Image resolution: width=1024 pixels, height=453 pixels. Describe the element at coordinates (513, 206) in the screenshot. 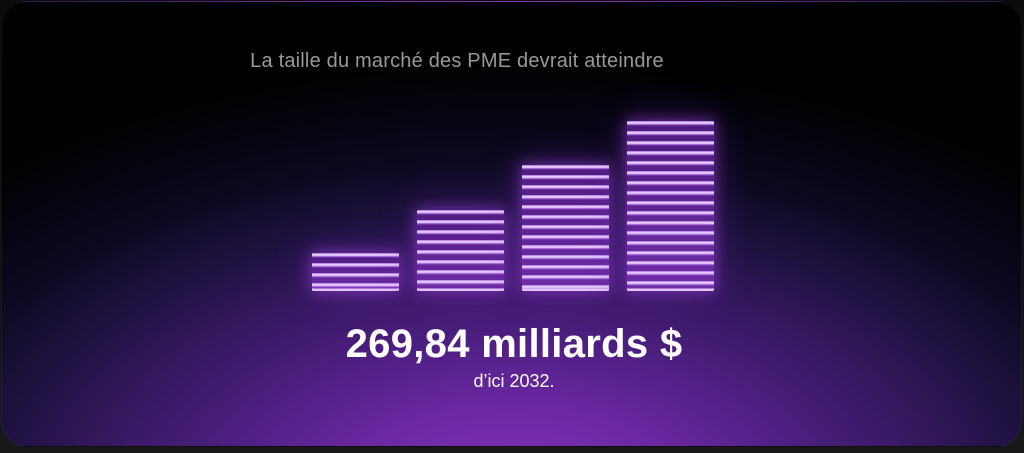

I see `bar-chart` at that location.